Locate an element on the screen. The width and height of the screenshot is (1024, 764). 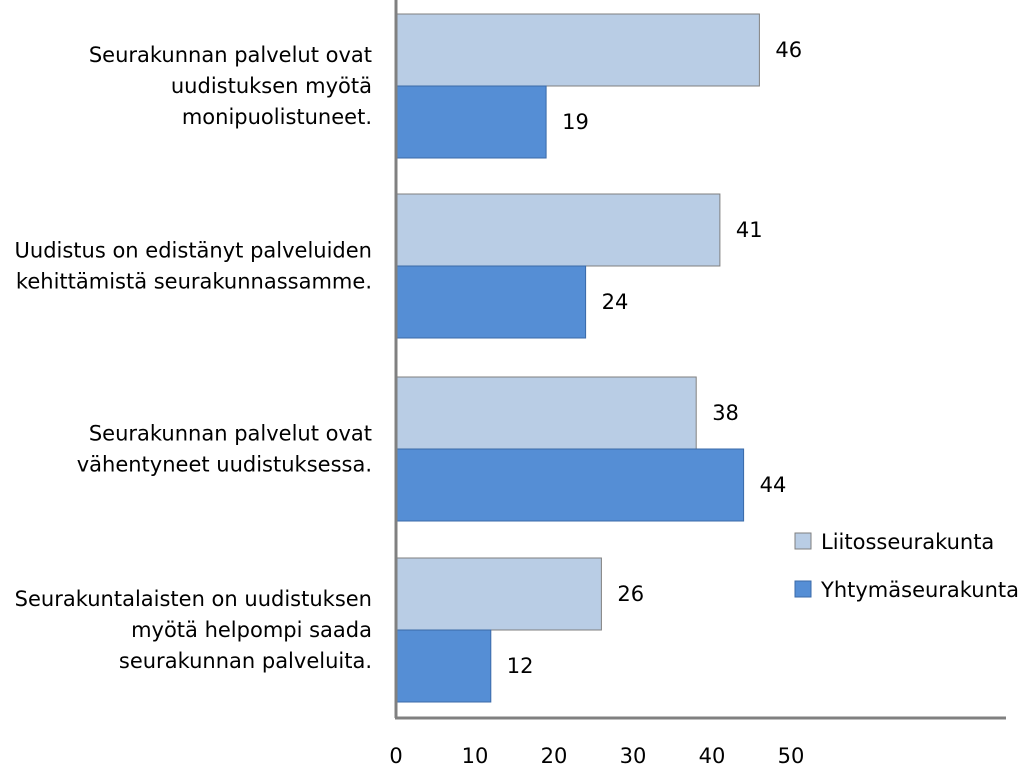
x-tick-label-10: 10 is located at coordinates (475, 754).